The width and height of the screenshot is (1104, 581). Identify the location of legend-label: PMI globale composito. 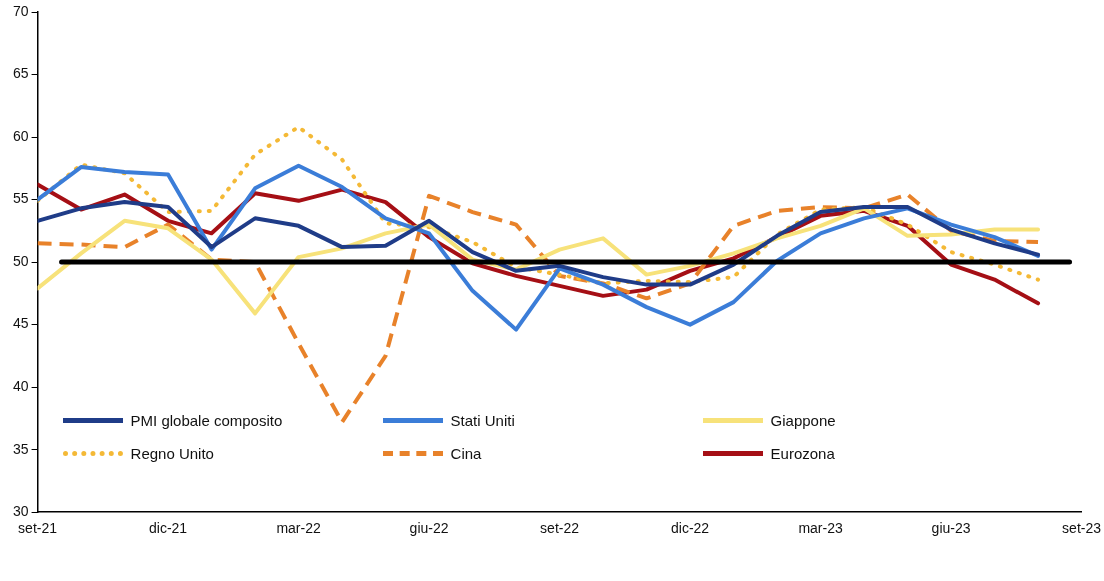
(206, 421).